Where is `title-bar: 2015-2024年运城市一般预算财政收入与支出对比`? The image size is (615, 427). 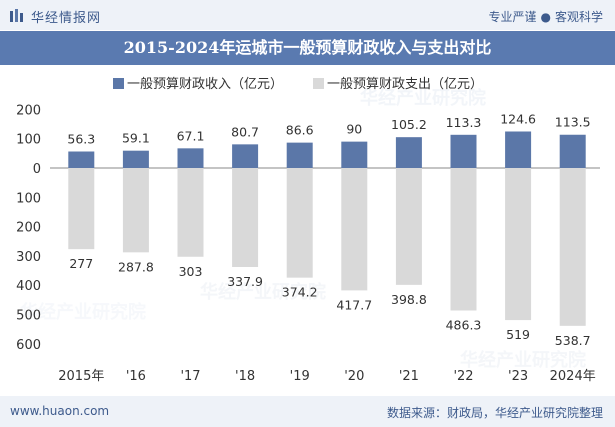 title-bar: 2015-2024年运城市一般预算财政收入与支出对比 is located at coordinates (307, 48).